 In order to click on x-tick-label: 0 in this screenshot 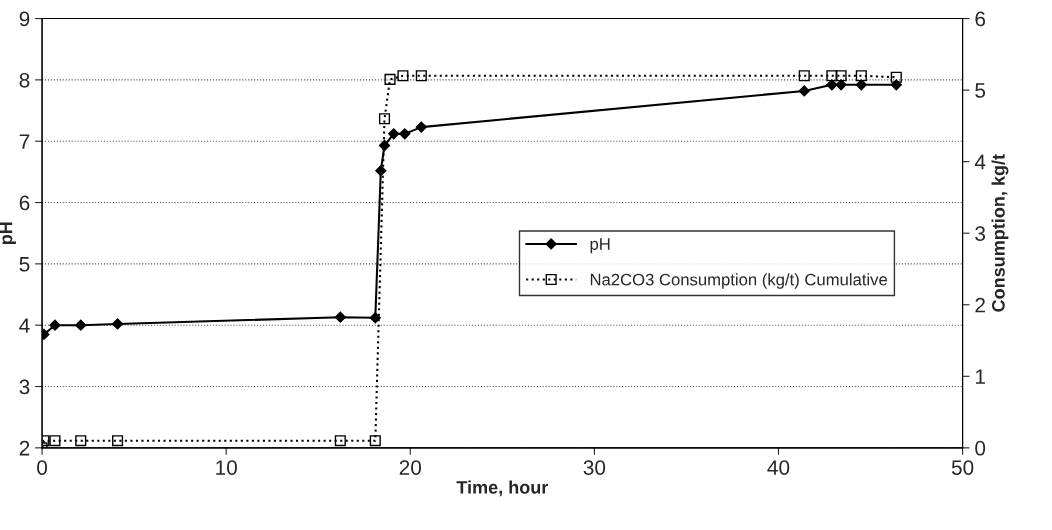, I will do `click(42, 467)`.